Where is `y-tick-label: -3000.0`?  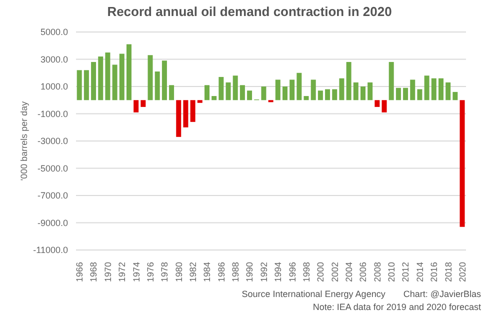
y-tick-label: -3000.0 is located at coordinates (52, 141).